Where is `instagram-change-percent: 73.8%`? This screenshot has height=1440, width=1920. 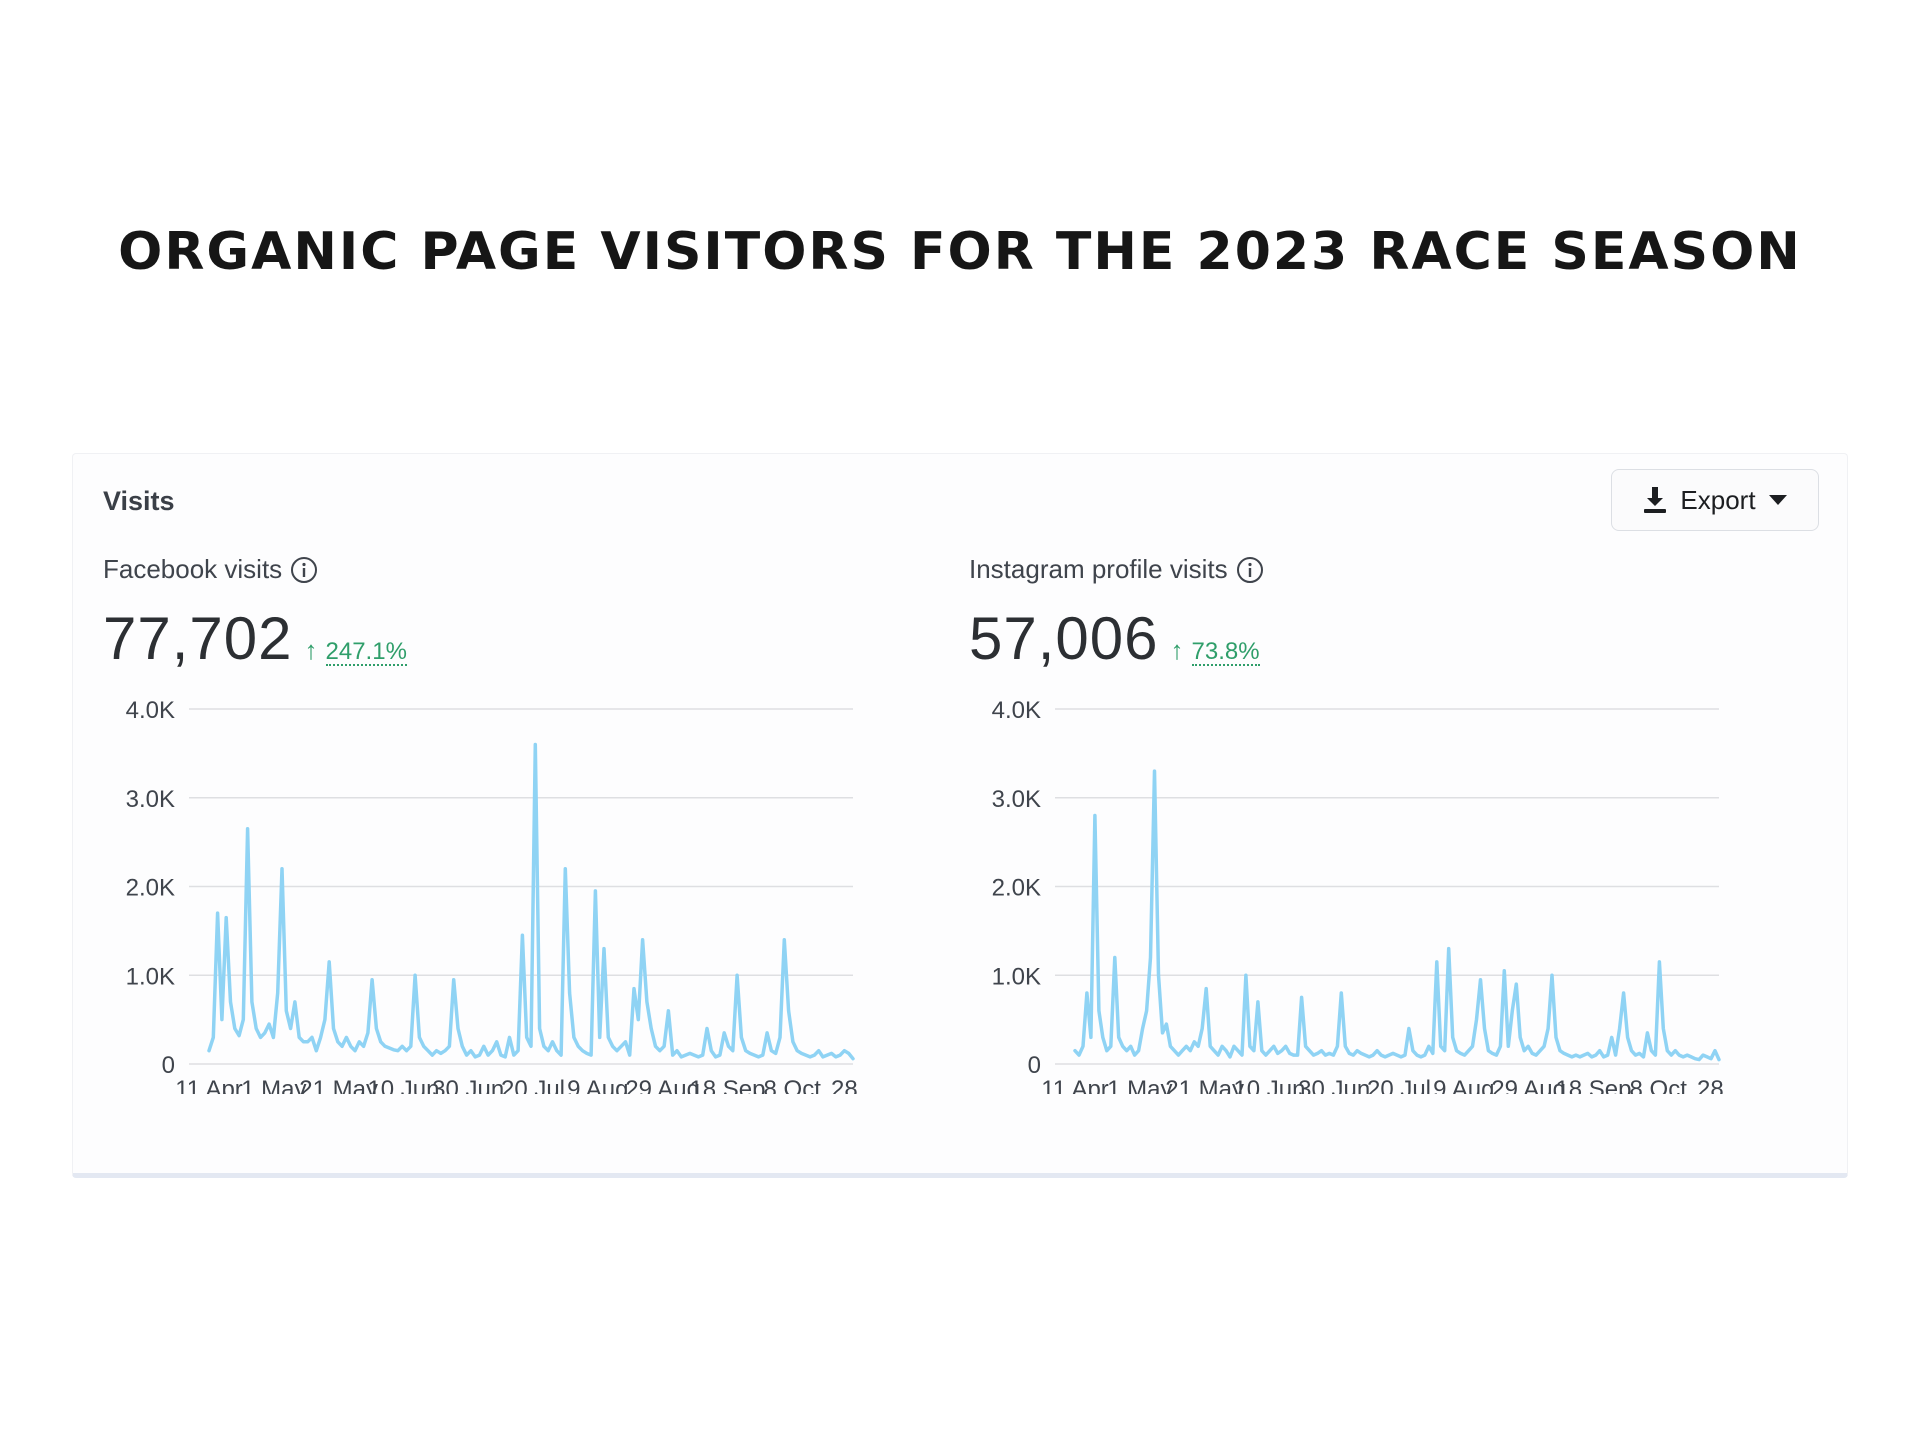
instagram-change-percent: 73.8% is located at coordinates (1225, 652).